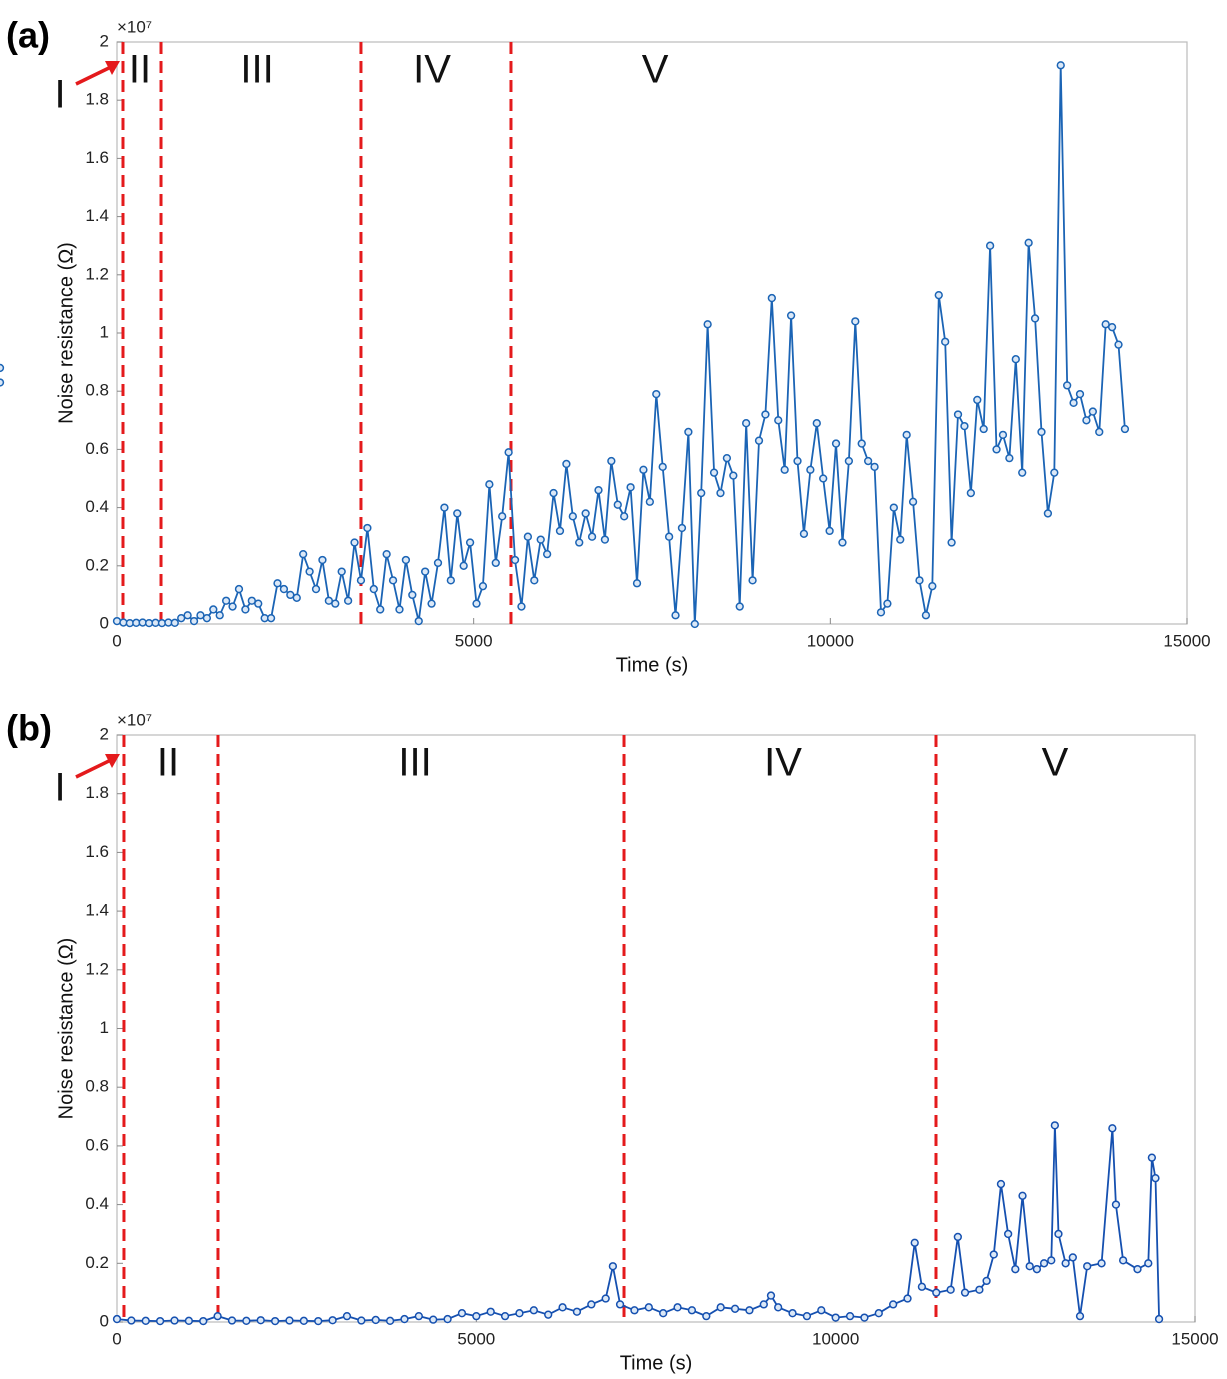  What do you see at coordinates (140, 70) in the screenshot?
I see `region-label: II` at bounding box center [140, 70].